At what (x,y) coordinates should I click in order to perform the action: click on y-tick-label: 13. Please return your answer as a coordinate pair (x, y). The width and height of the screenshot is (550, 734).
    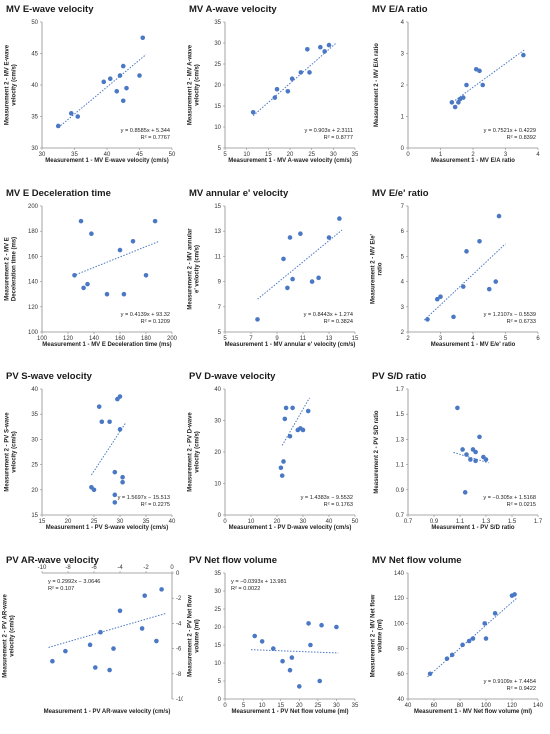
    Looking at the image, I should click on (217, 232).